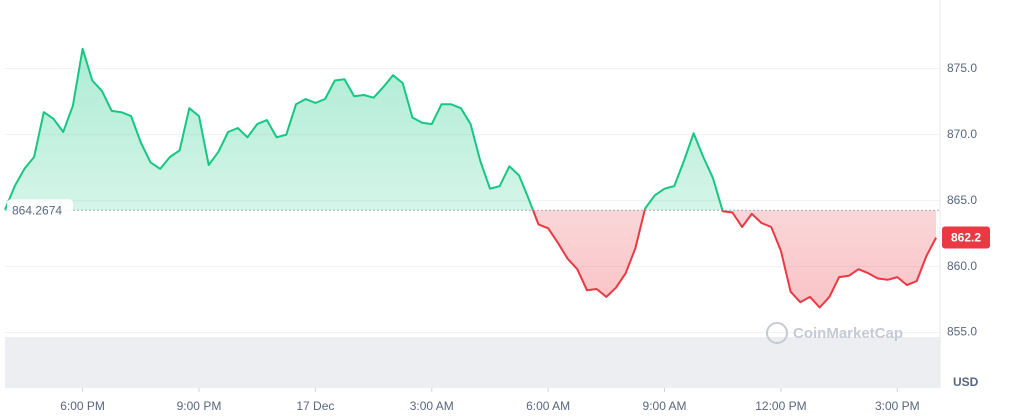 The image size is (1010, 417). Describe the element at coordinates (37, 210) in the screenshot. I see `baseline-label: 864.2674` at that location.